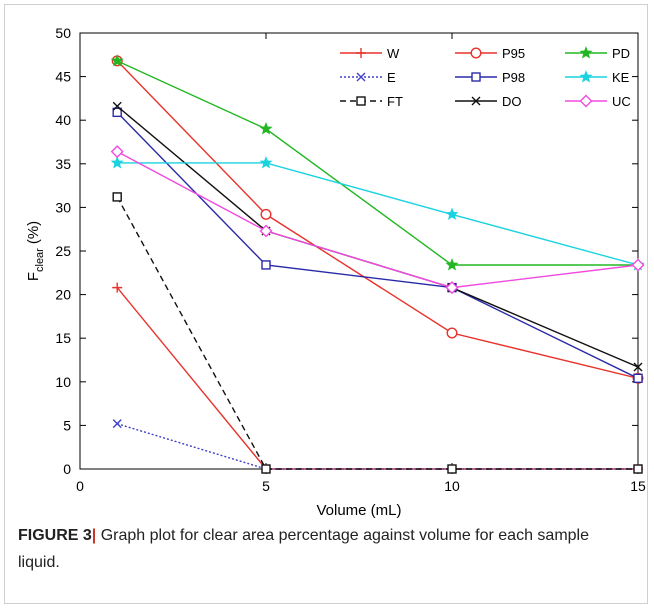  Describe the element at coordinates (513, 77) in the screenshot. I see `legend-label-p98: P98` at that location.